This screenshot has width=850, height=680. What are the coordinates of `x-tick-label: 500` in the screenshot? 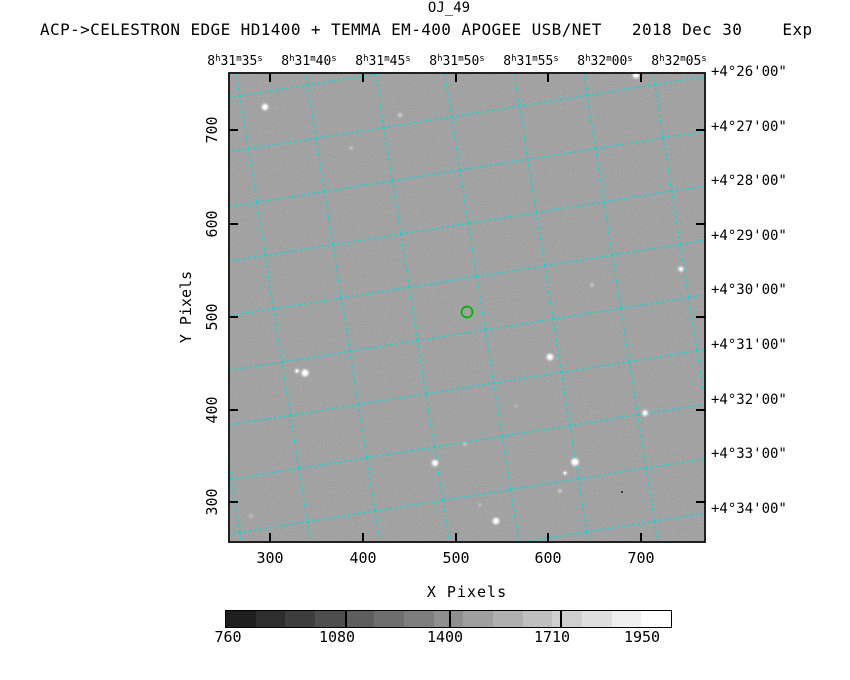 It's located at (456, 558).